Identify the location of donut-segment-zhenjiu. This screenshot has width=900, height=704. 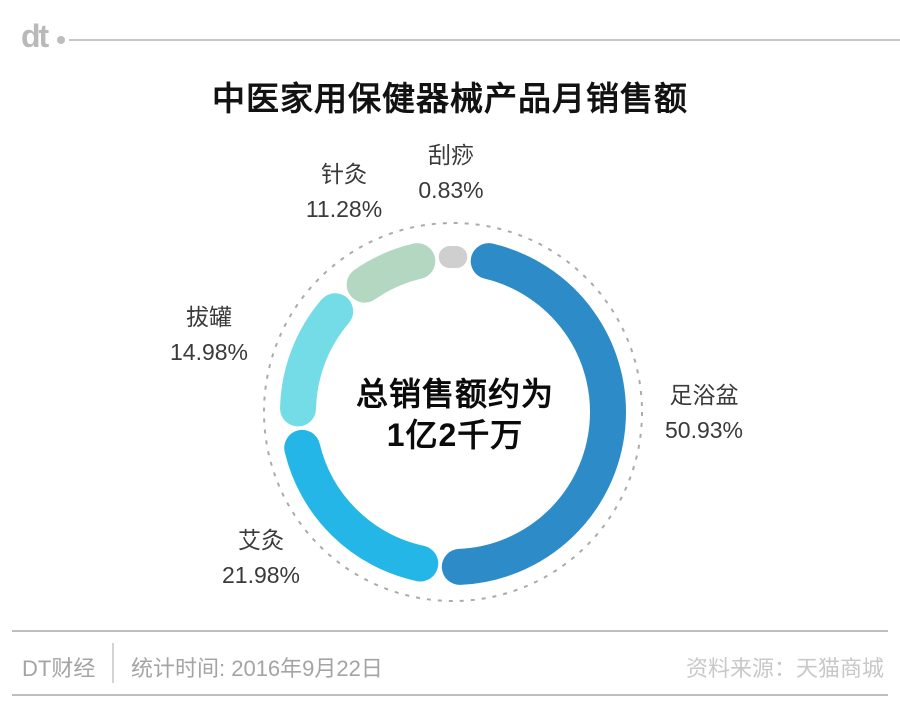
(391, 273).